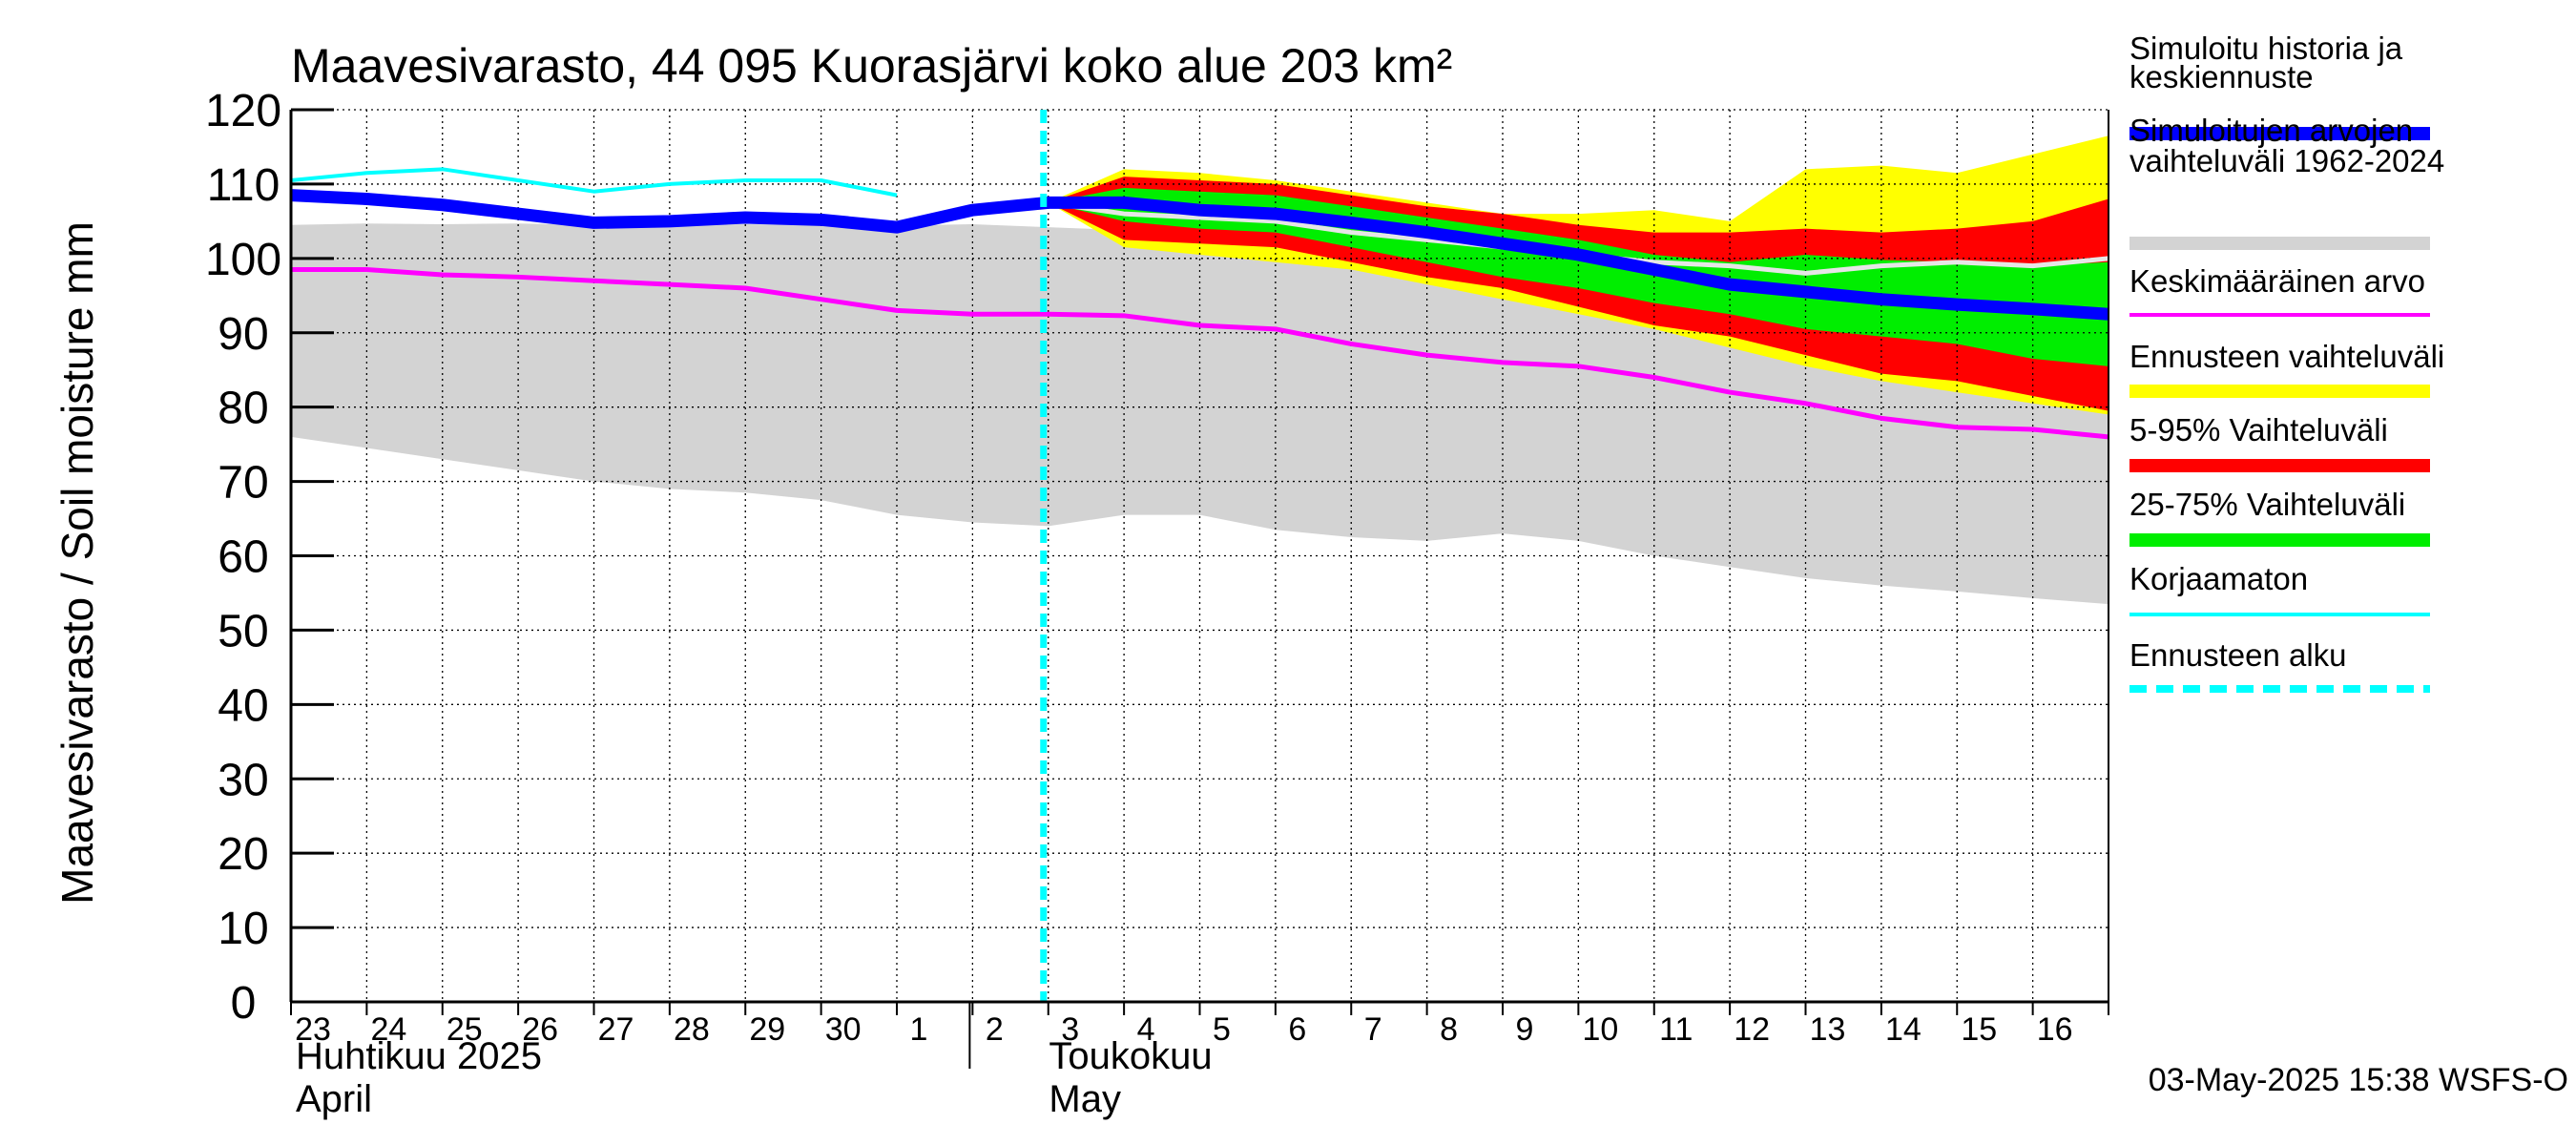 The width and height of the screenshot is (2576, 1145). I want to click on month-label-fi: Toukokuu, so click(1130, 1056).